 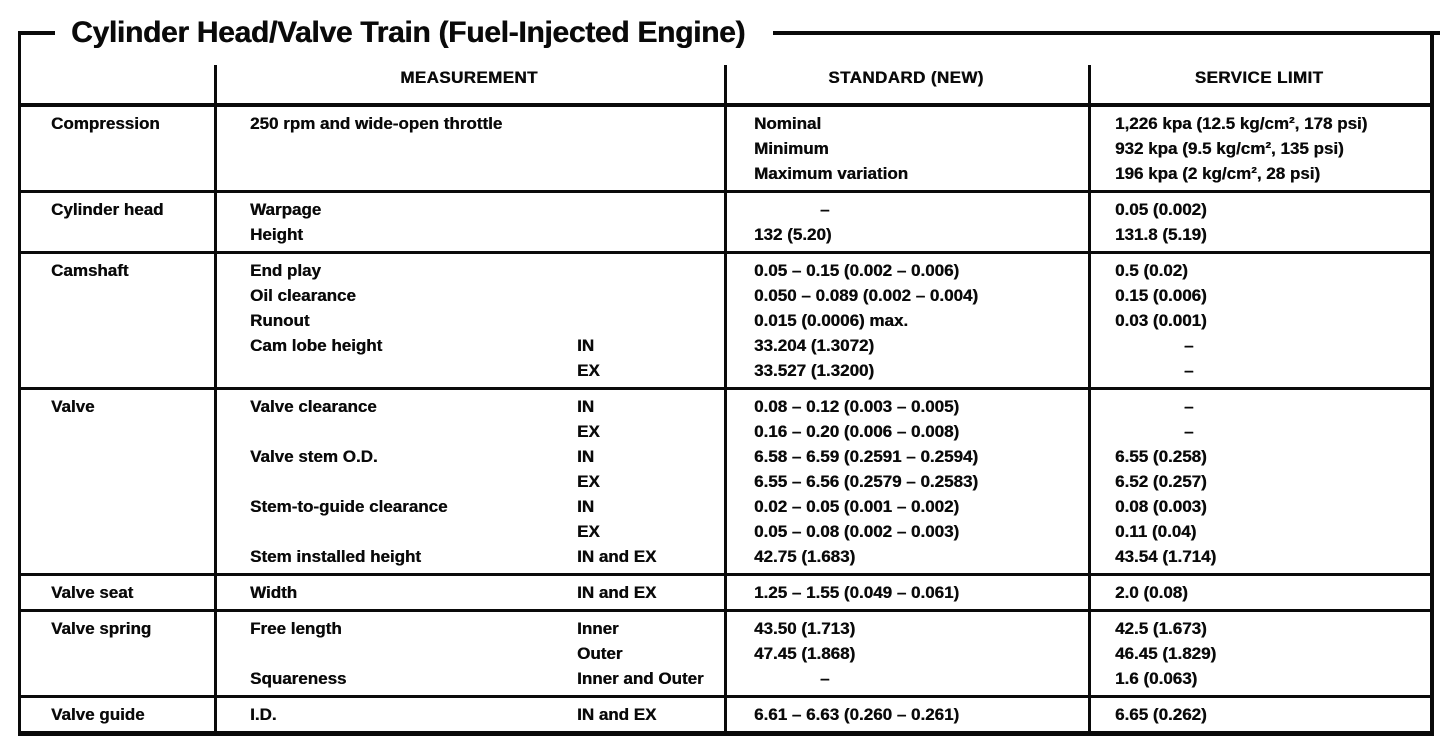 What do you see at coordinates (1218, 173) in the screenshot?
I see `service-limit-cell: 196 kpa (2 kg/cm², 28 psi)` at bounding box center [1218, 173].